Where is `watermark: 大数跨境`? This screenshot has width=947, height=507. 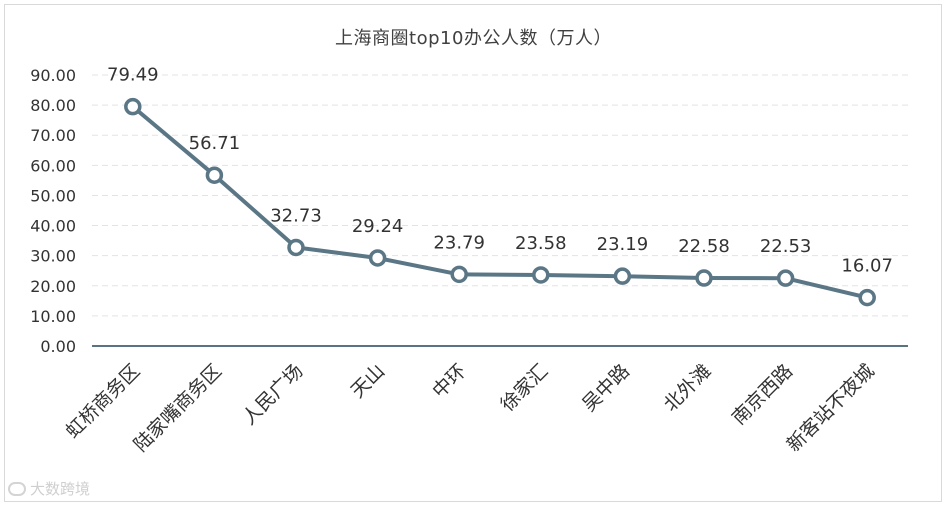
watermark: 大数跨境 is located at coordinates (49, 488).